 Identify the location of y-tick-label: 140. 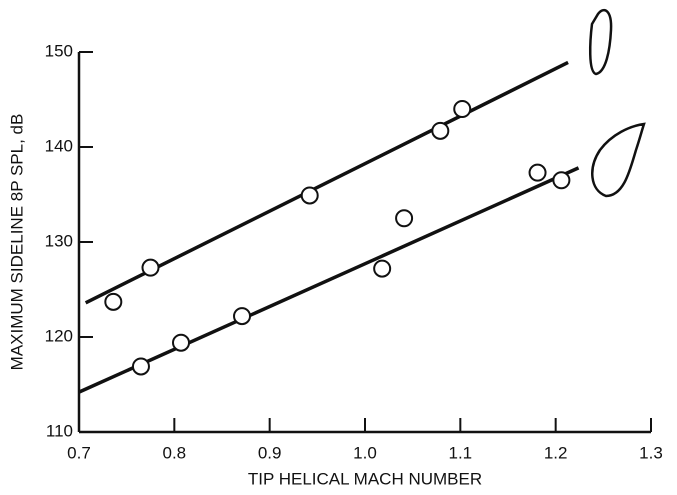
(59, 145).